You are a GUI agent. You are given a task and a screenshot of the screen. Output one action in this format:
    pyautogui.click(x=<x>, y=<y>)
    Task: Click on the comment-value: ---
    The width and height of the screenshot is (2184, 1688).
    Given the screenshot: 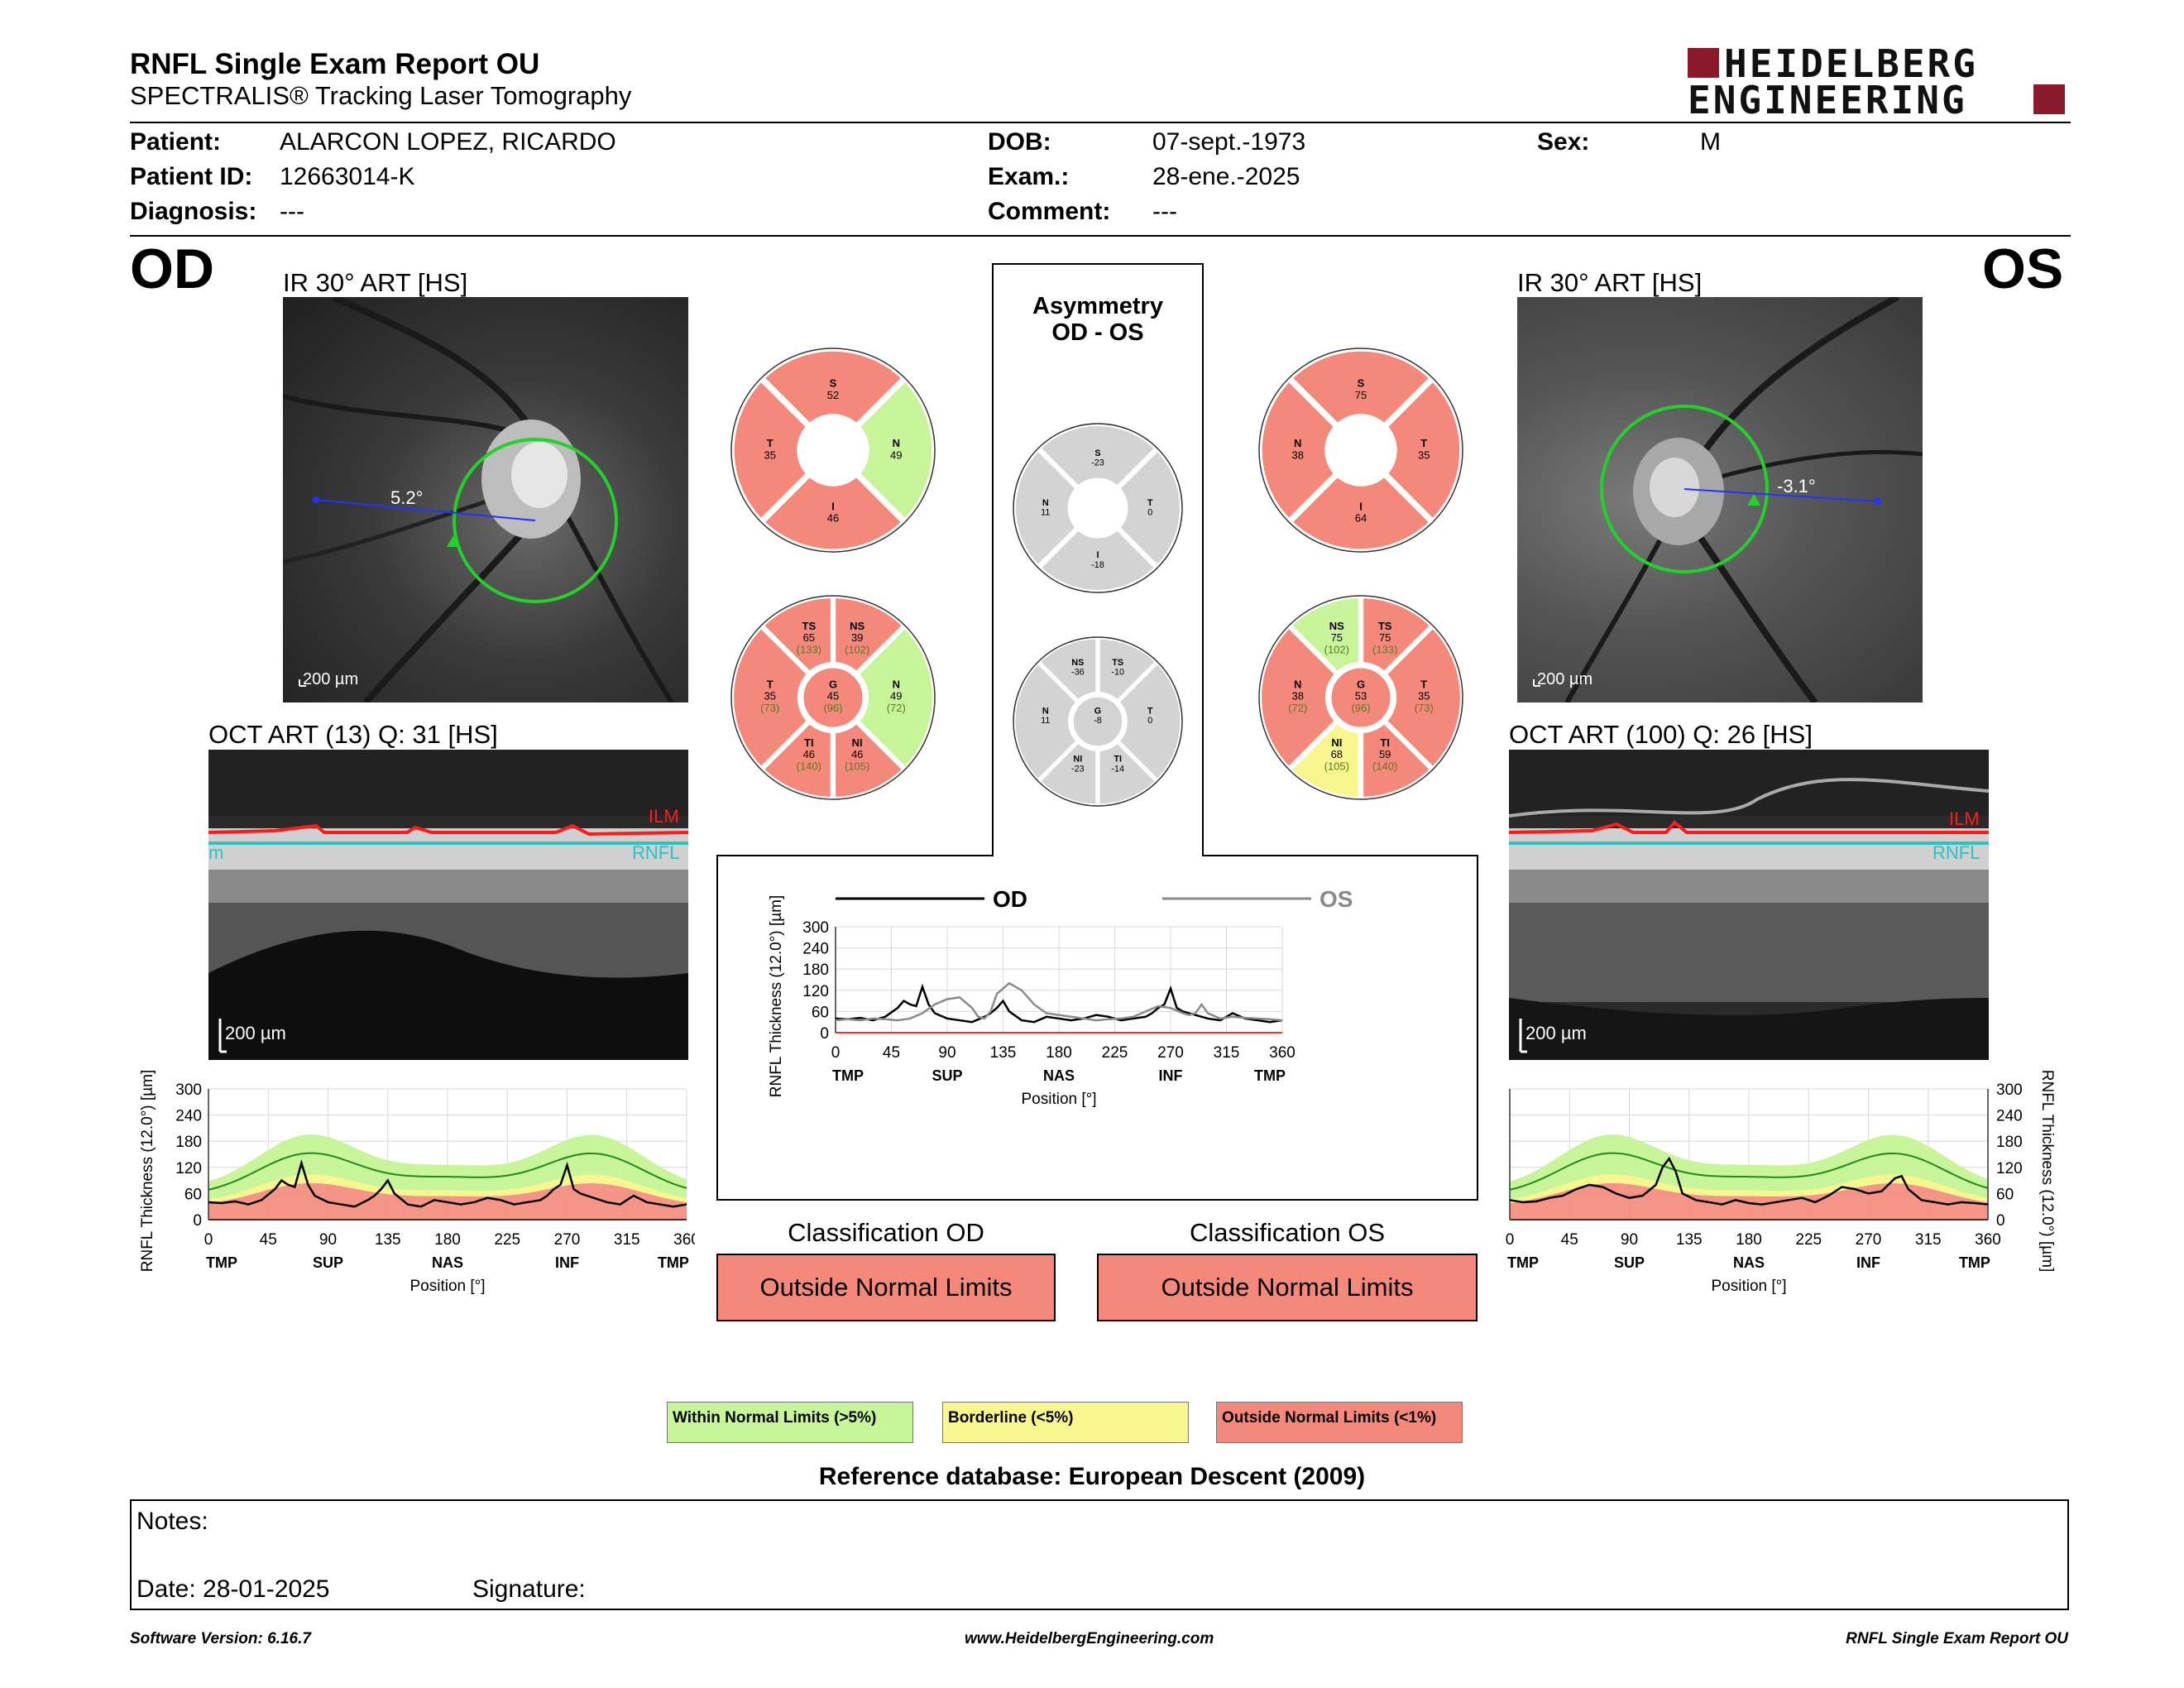 What is the action you would take?
    pyautogui.click(x=1164, y=211)
    